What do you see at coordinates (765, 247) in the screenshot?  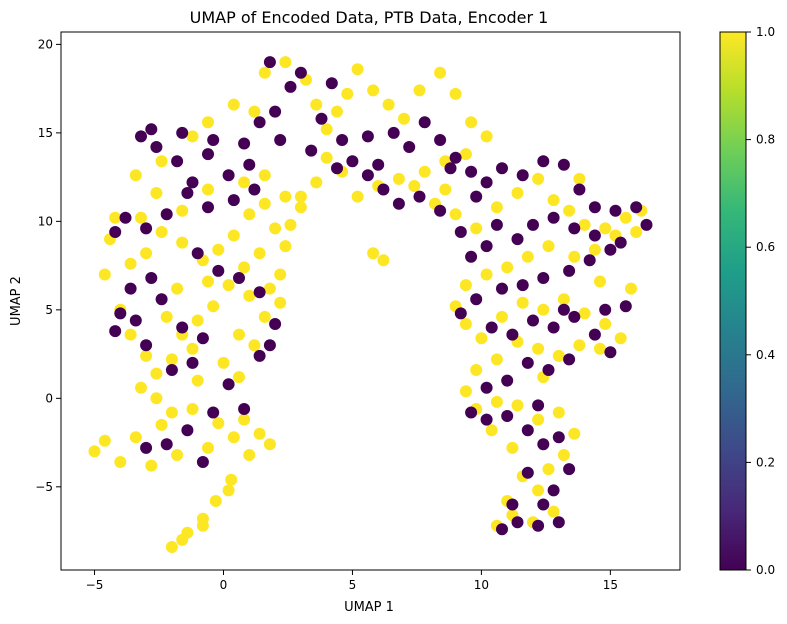 I see `colorbar-tick-label: 0.6` at bounding box center [765, 247].